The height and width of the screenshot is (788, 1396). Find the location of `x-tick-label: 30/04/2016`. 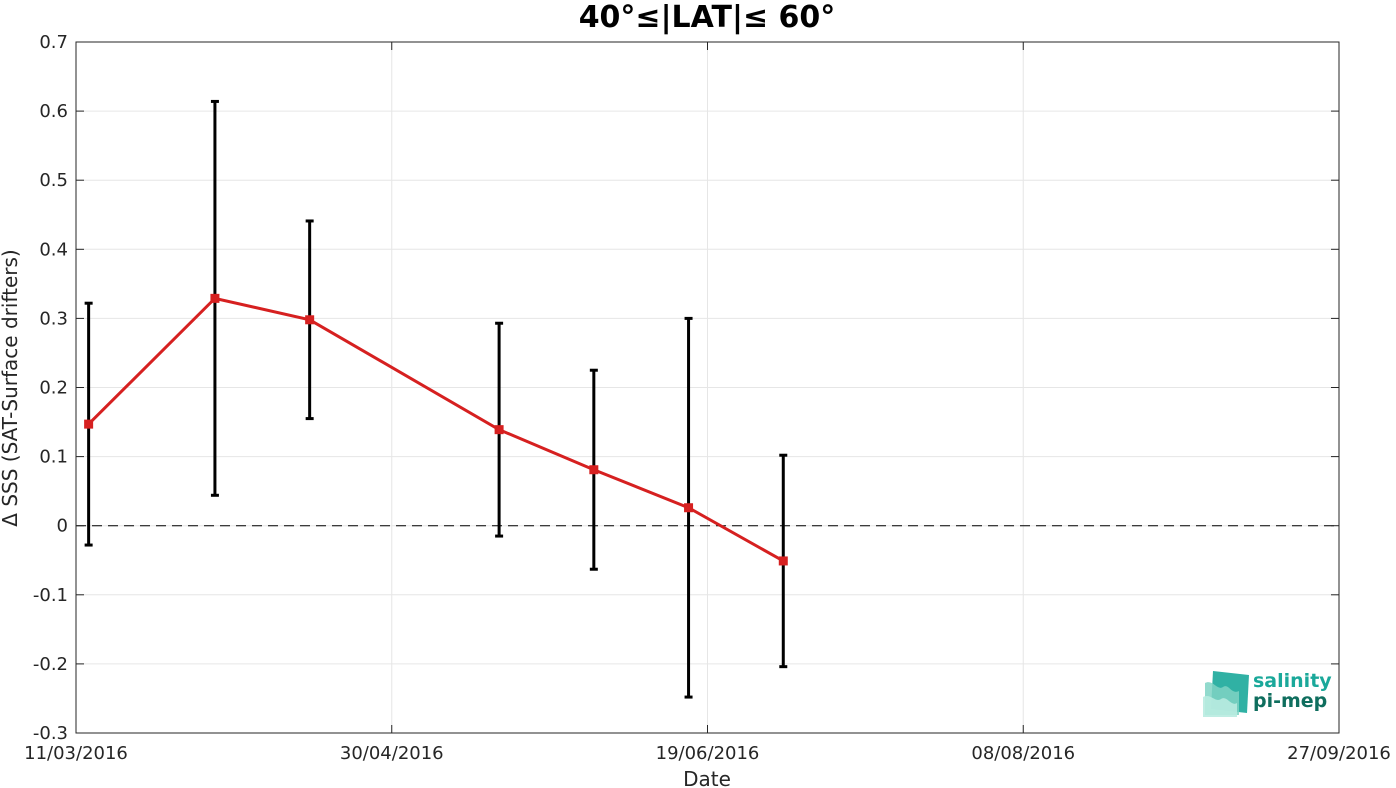

x-tick-label: 30/04/2016 is located at coordinates (392, 753).